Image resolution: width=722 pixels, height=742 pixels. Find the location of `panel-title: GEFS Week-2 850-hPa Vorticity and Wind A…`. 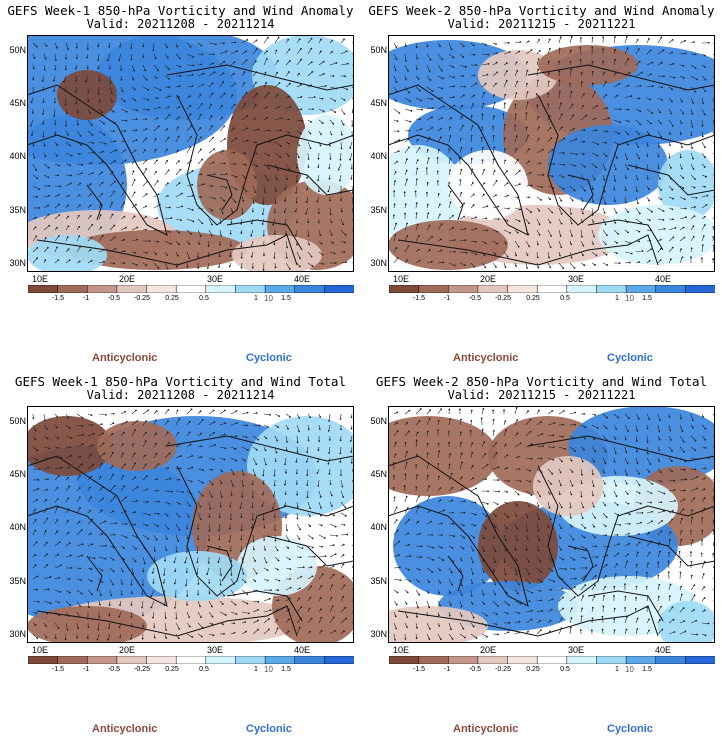

panel-title: GEFS Week-2 850-hPa Vorticity and Wind A… is located at coordinates (541, 10).